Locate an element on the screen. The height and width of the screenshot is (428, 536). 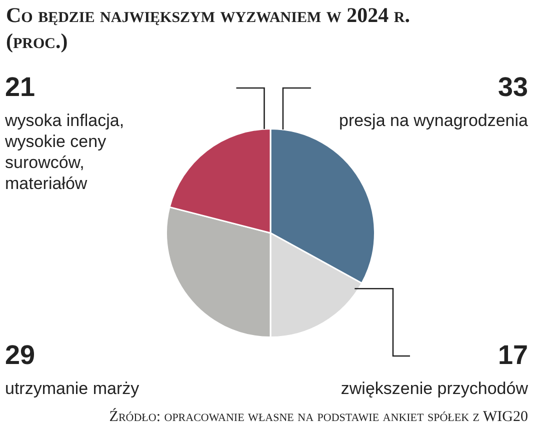
slice-label: presja na wynagrodzenia is located at coordinates (433, 120).